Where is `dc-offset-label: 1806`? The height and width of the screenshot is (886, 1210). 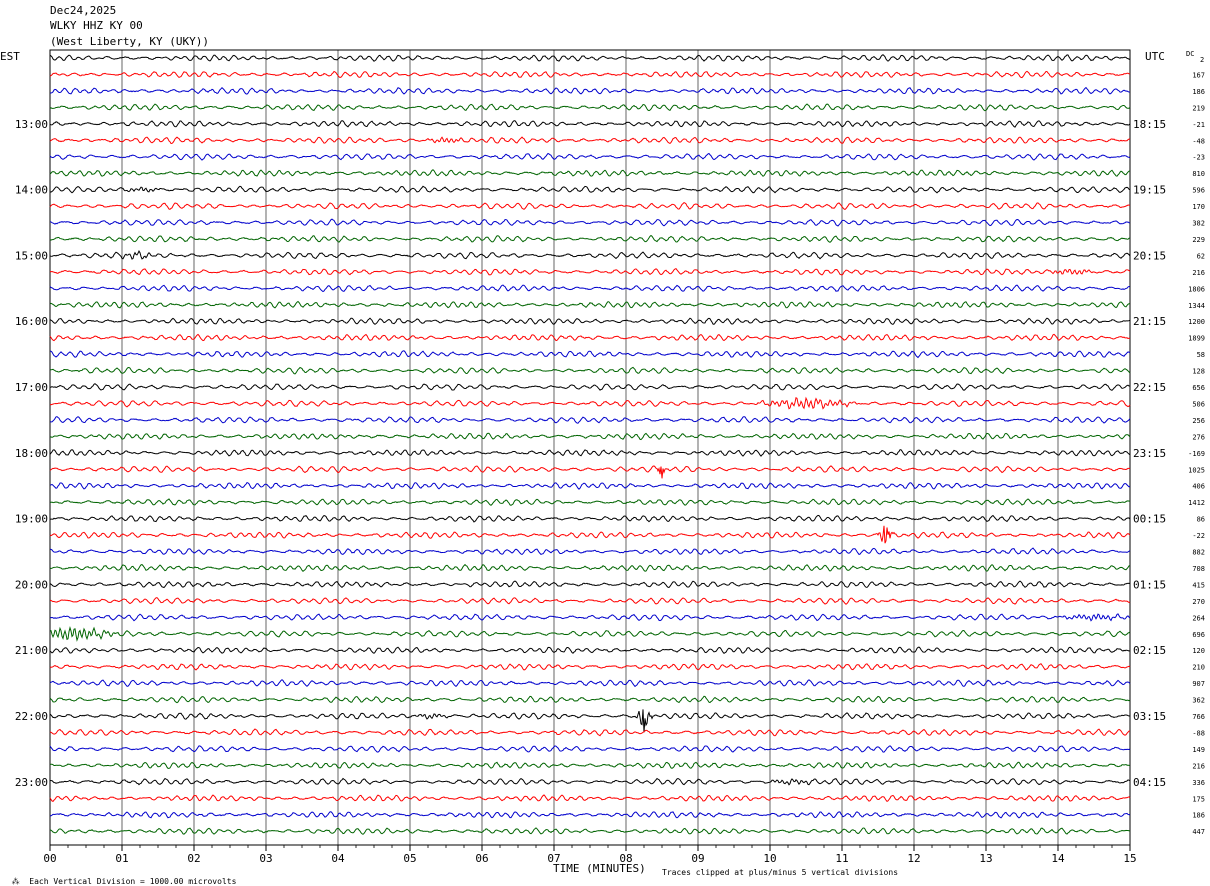 dc-offset-label: 1806 is located at coordinates (1196, 289).